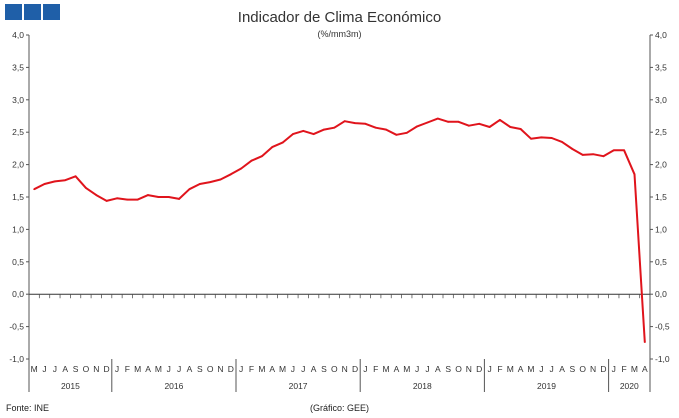  Describe the element at coordinates (16, 359) in the screenshot. I see `y-tick-label-left: -1,0` at that location.